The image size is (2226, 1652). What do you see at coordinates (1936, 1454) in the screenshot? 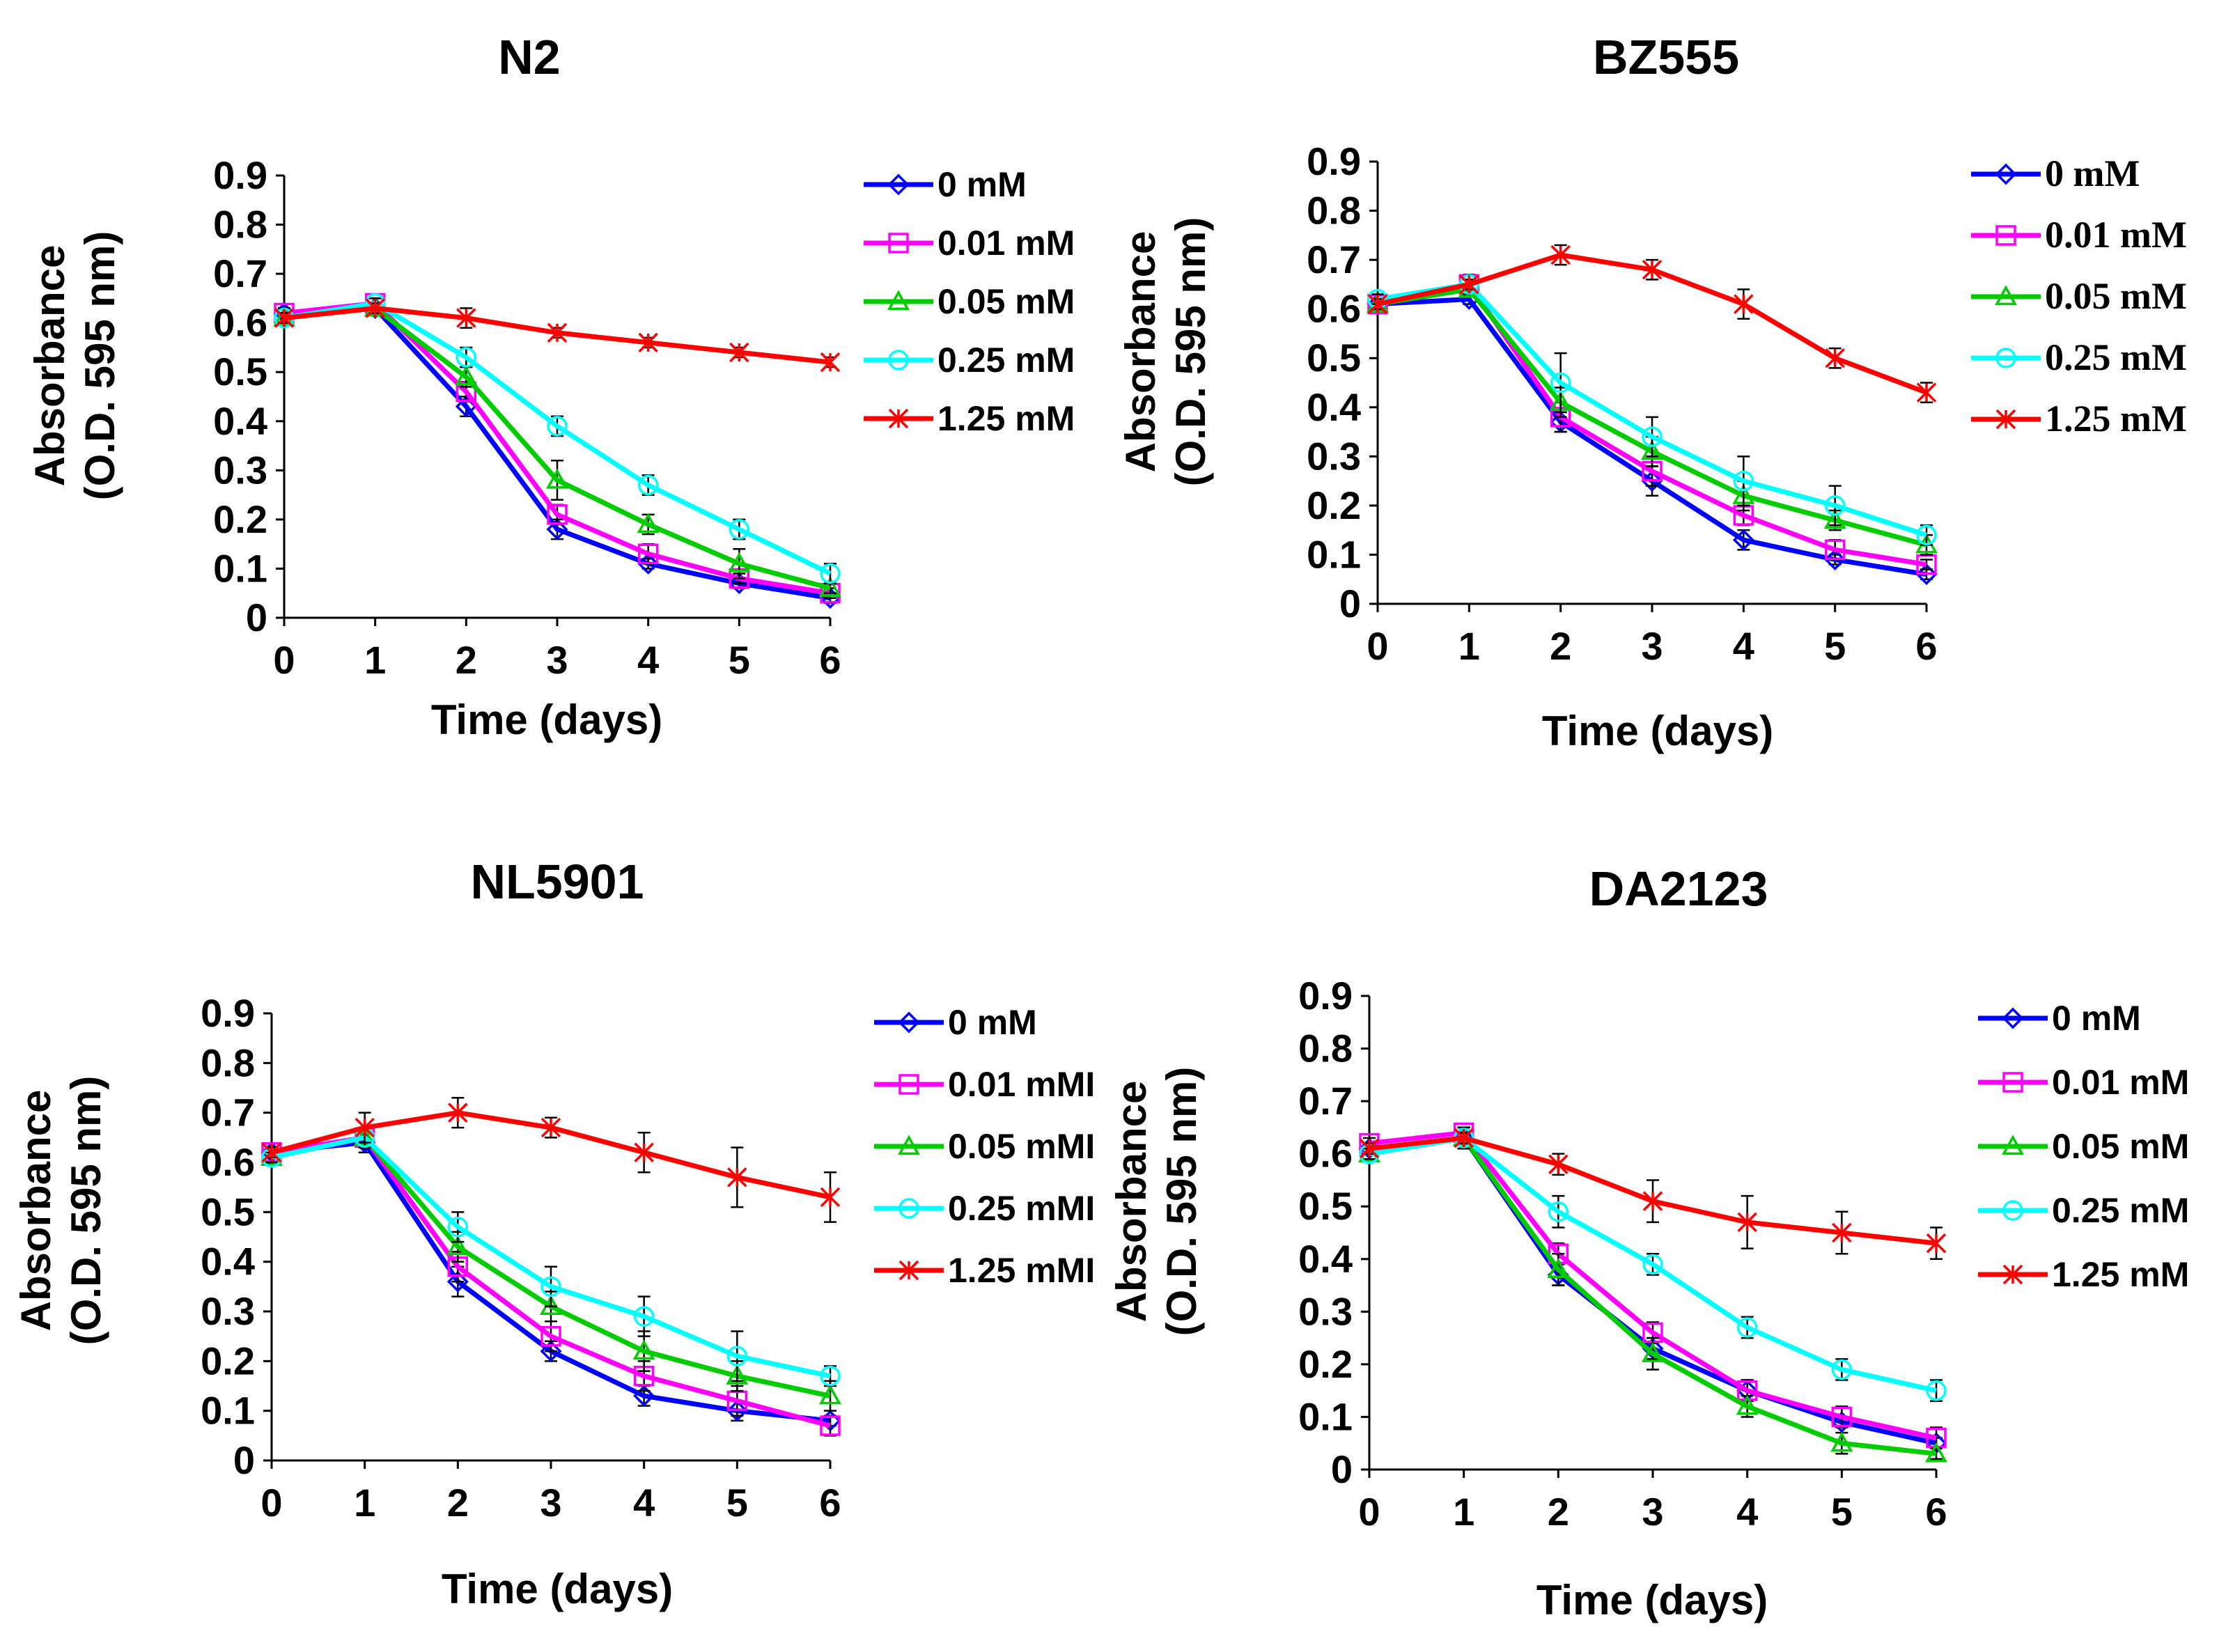
I see `error-bar` at bounding box center [1936, 1454].